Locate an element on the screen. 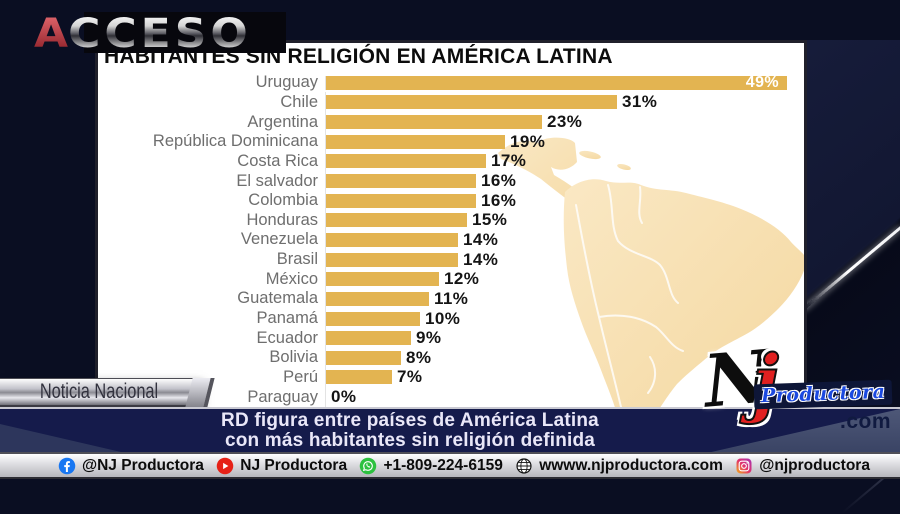 The image size is (900, 514). logo-backdrop is located at coordinates (185, 32).